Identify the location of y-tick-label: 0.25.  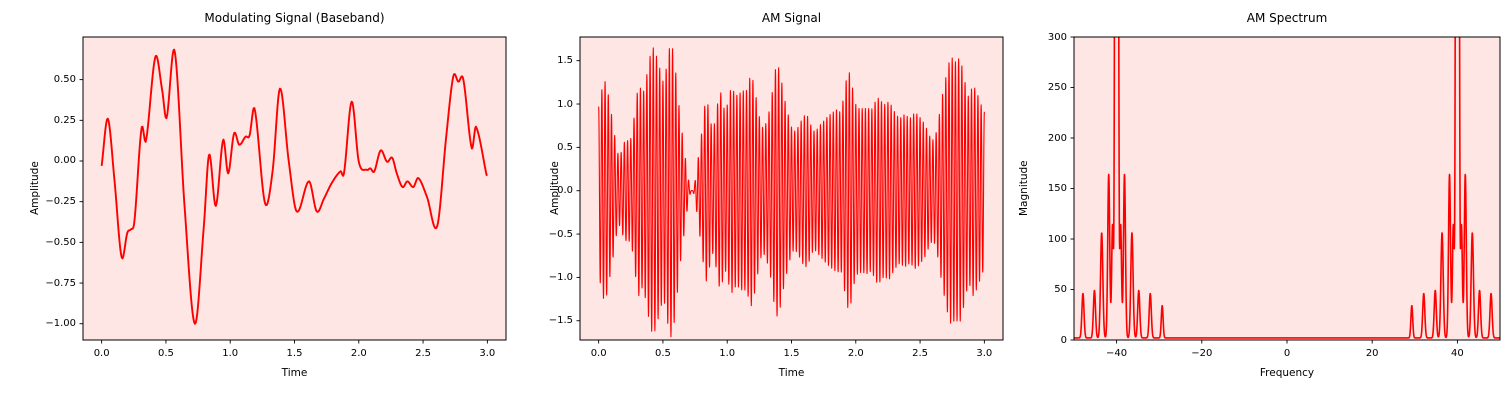
(64, 120).